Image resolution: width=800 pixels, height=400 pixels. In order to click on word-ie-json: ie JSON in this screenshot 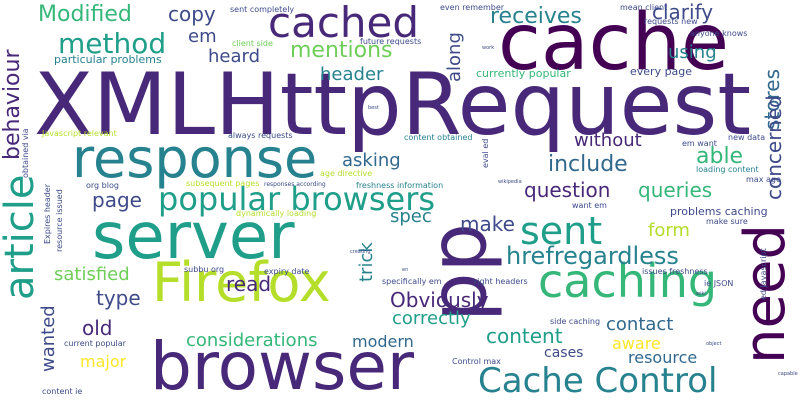, I will do `click(719, 283)`.